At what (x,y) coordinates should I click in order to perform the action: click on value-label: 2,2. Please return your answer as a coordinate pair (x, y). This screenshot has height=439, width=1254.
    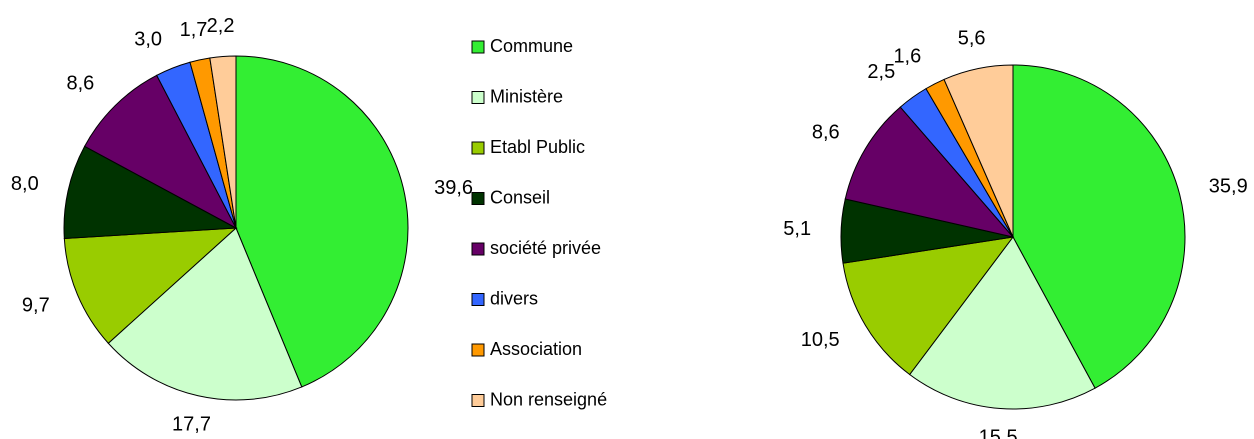
    Looking at the image, I should click on (221, 26).